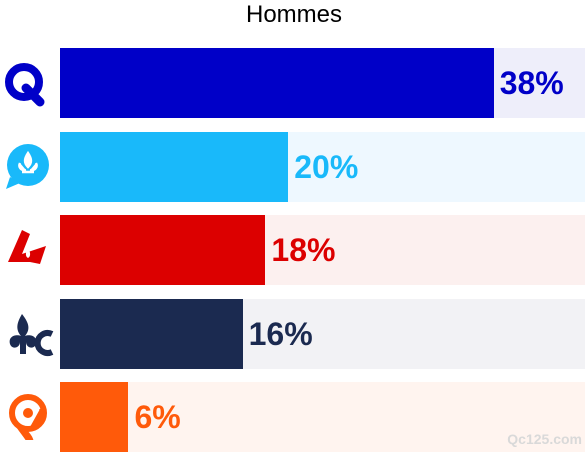  Describe the element at coordinates (157, 417) in the screenshot. I see `data-label-qs: 6%` at that location.